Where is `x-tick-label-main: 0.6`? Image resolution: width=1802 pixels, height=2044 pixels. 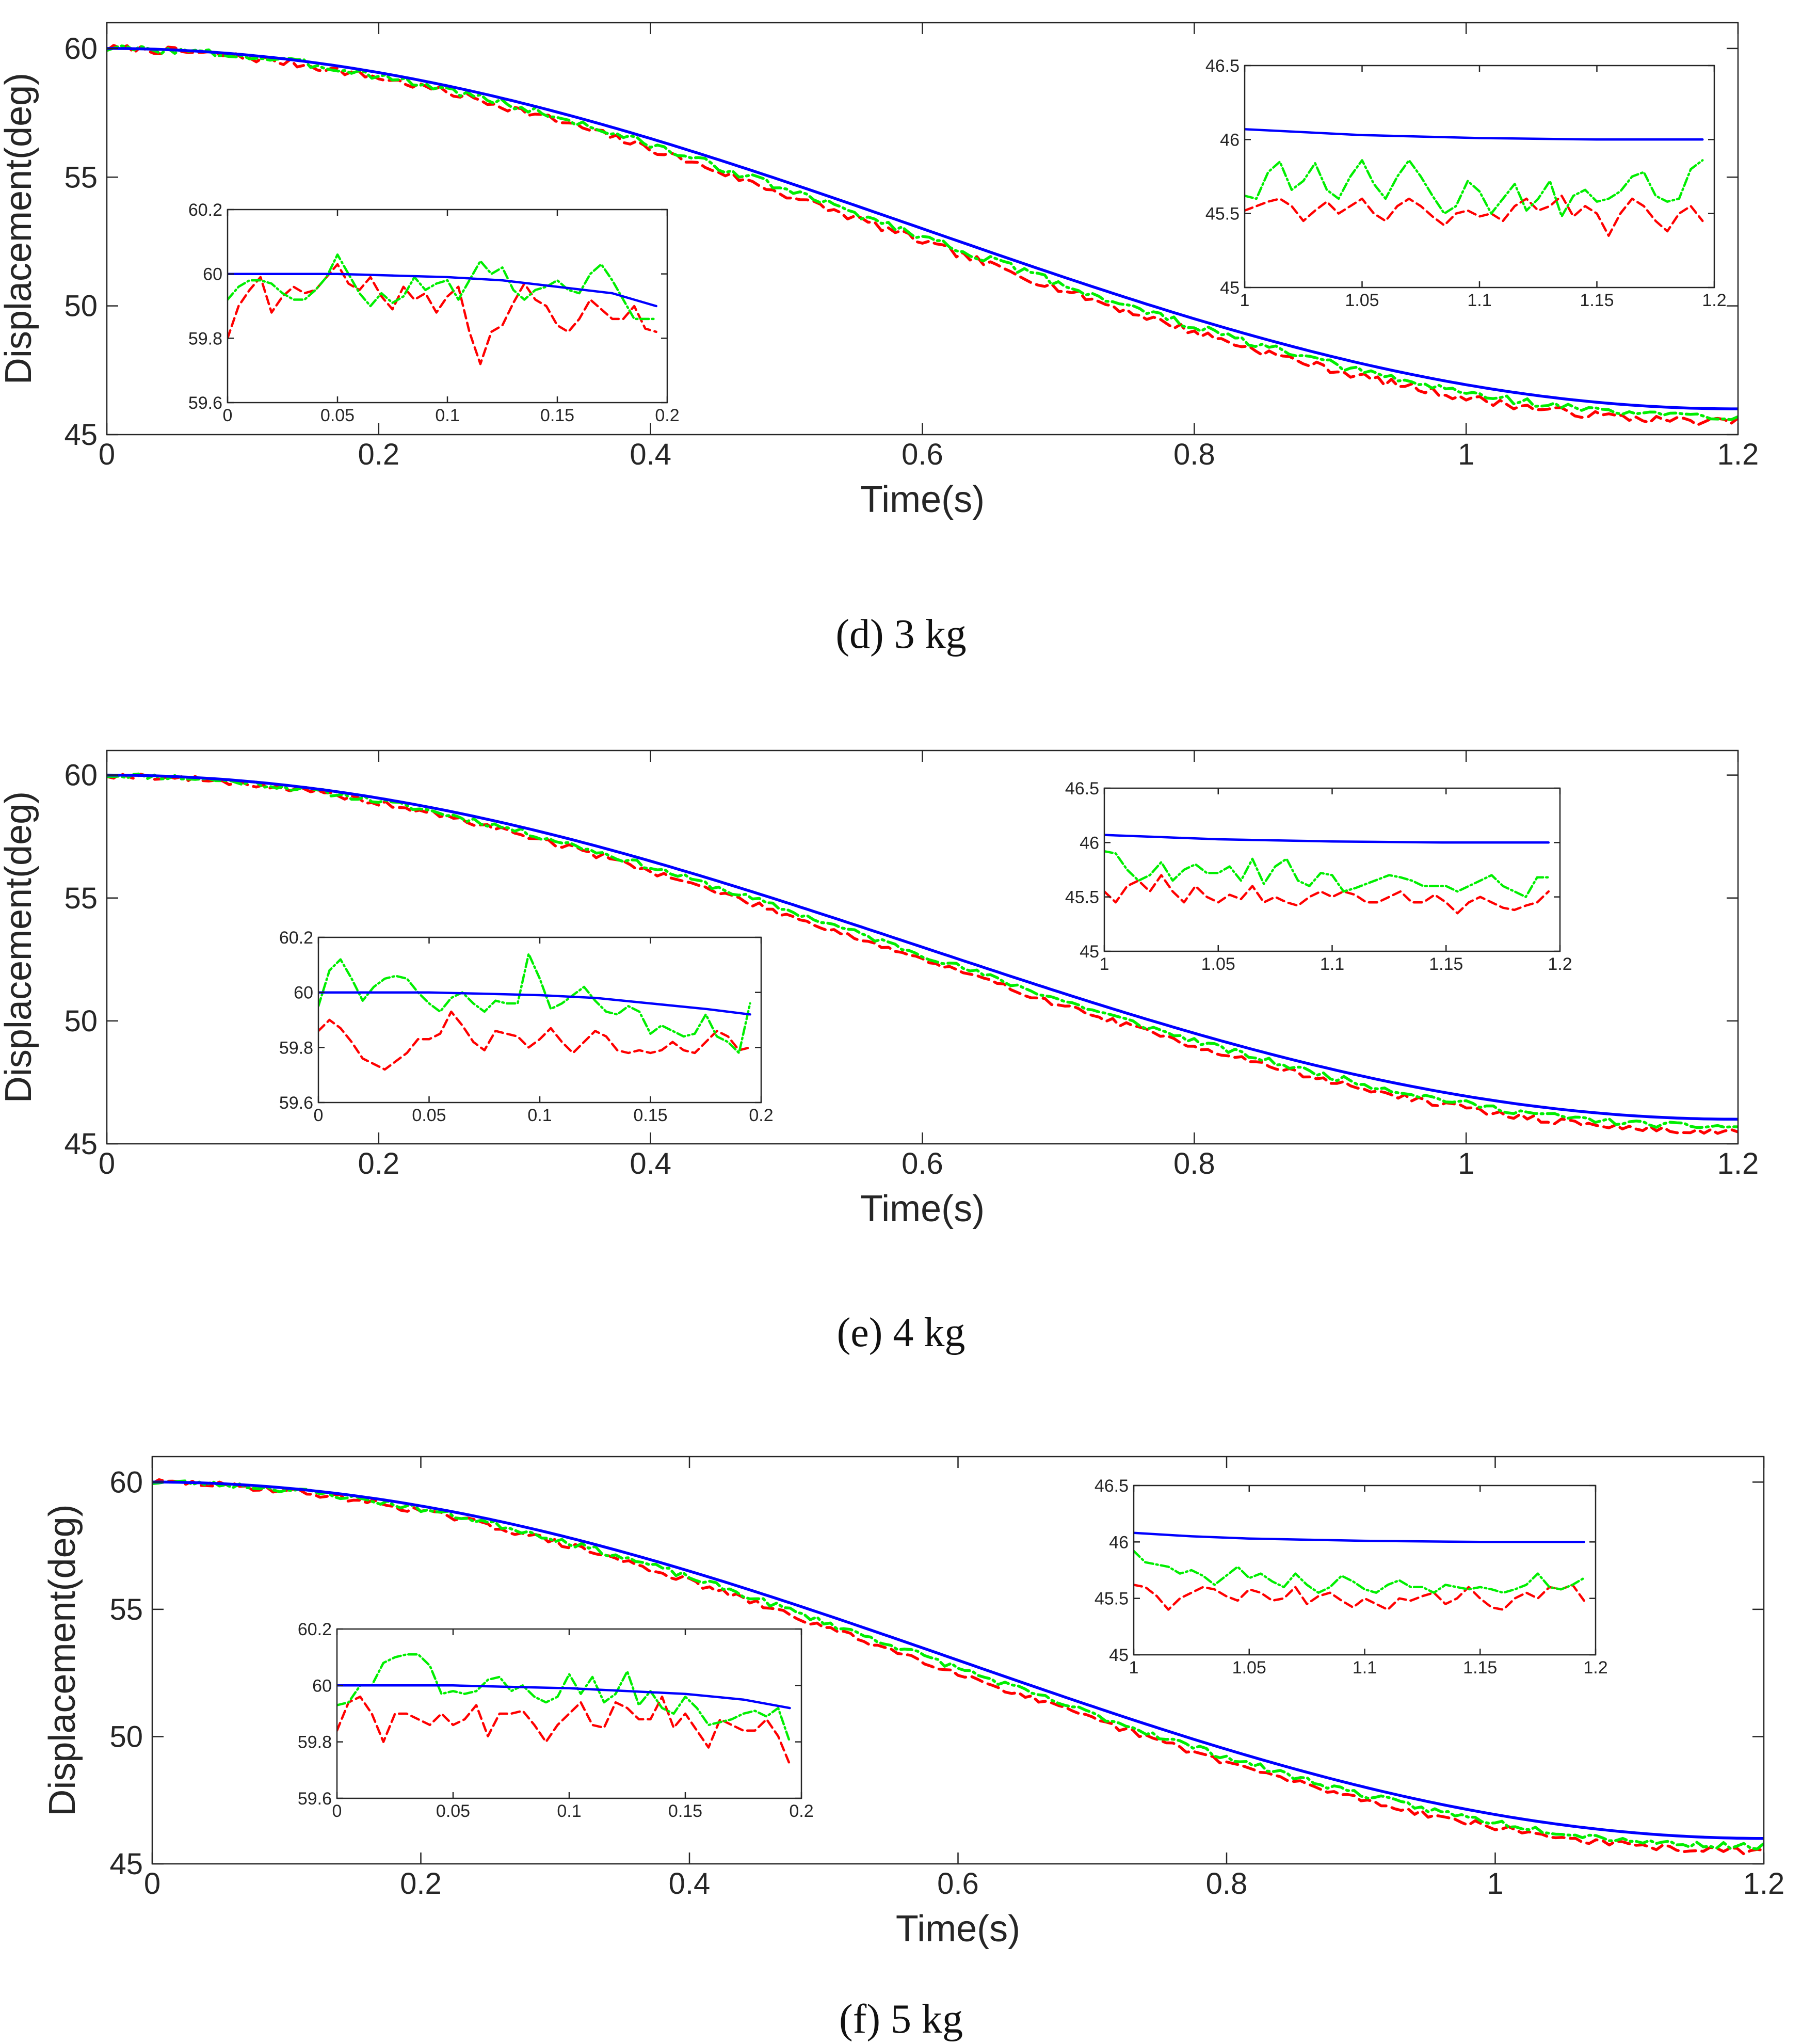 x-tick-label-main: 0.6 is located at coordinates (958, 1884).